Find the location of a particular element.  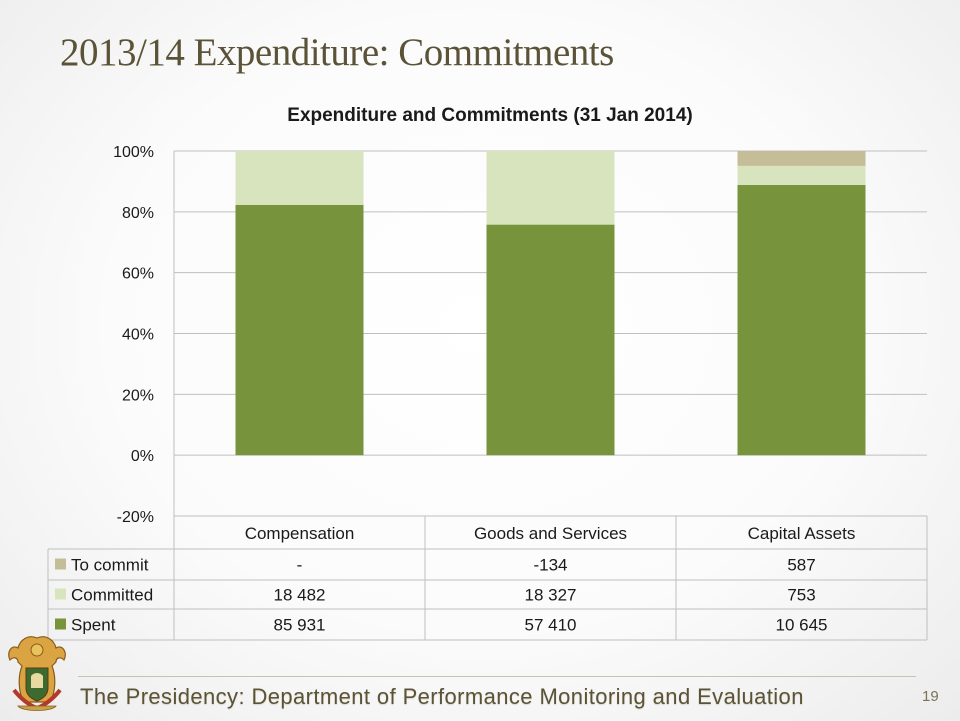

coat-of-arms-logo is located at coordinates (37, 674).